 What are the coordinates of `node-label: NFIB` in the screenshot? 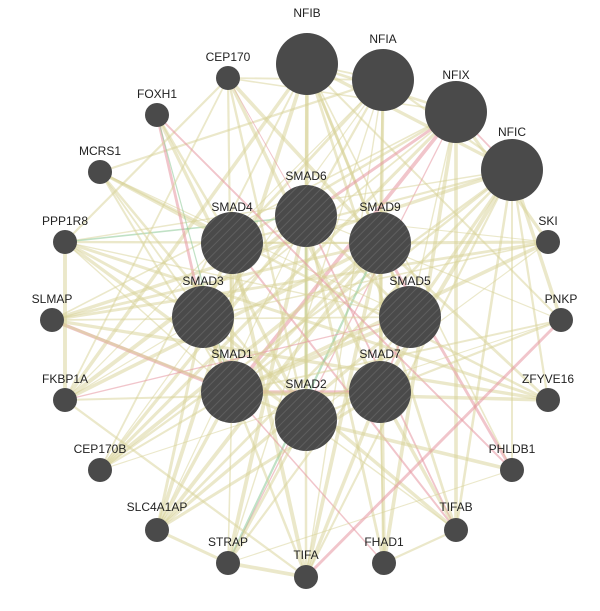 It's located at (306, 13).